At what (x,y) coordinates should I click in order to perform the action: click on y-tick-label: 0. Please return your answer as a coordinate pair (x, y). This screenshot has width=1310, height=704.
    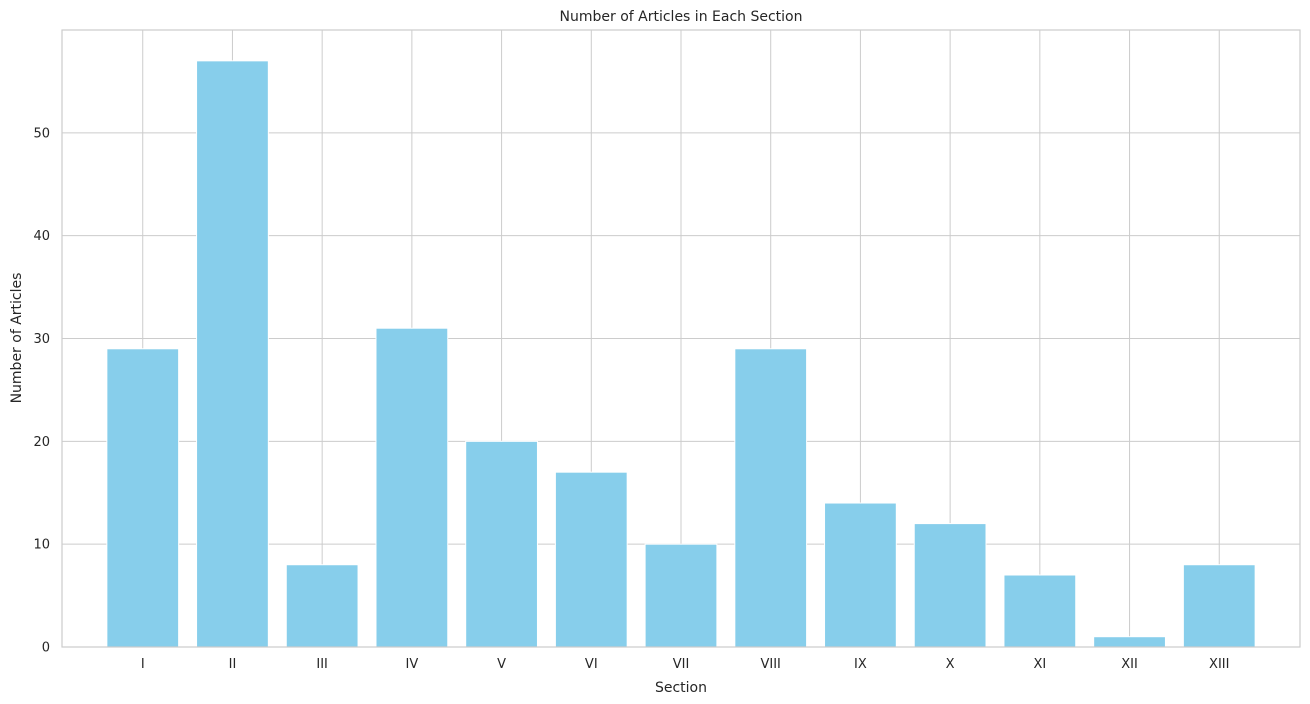
    Looking at the image, I should click on (46, 648).